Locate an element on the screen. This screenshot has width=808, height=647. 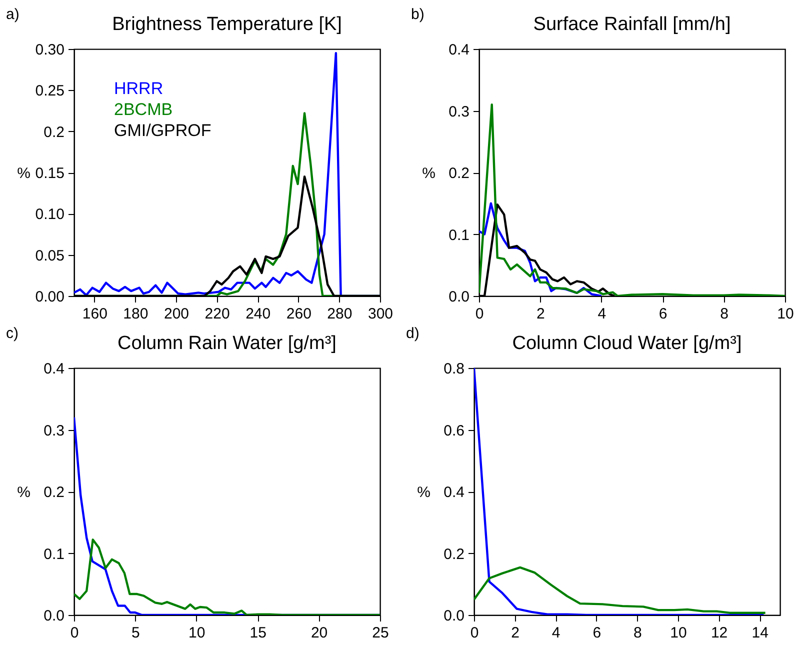
y-tick-label: 0.6 is located at coordinates (454, 431).